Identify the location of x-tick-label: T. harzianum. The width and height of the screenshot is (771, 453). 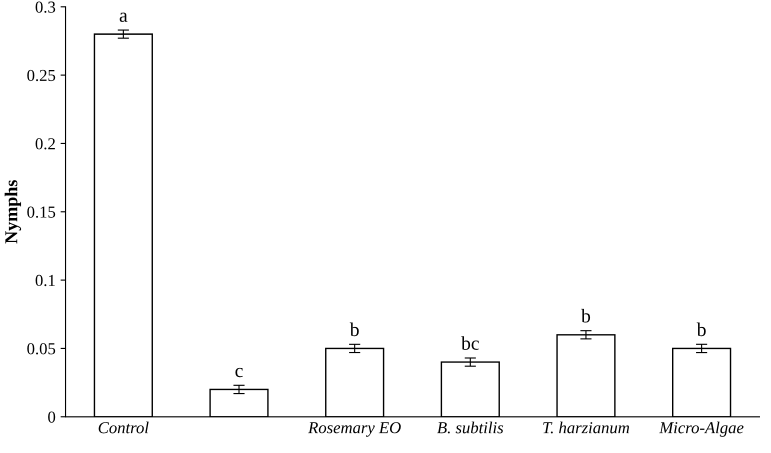
(586, 428).